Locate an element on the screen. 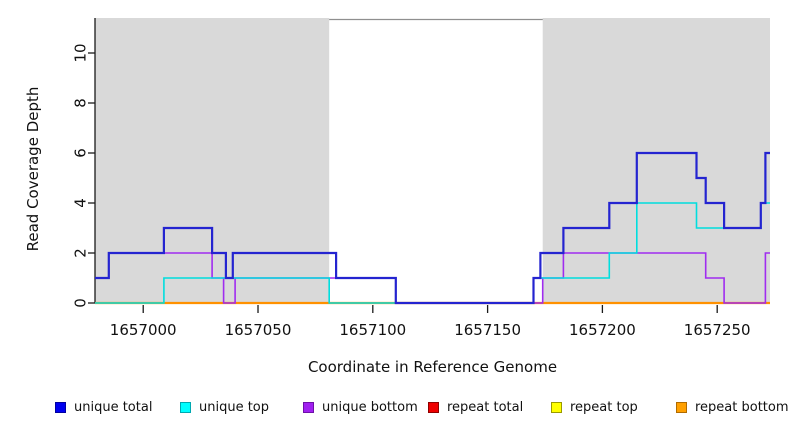  y-tick-label: 10 is located at coordinates (80, 52).